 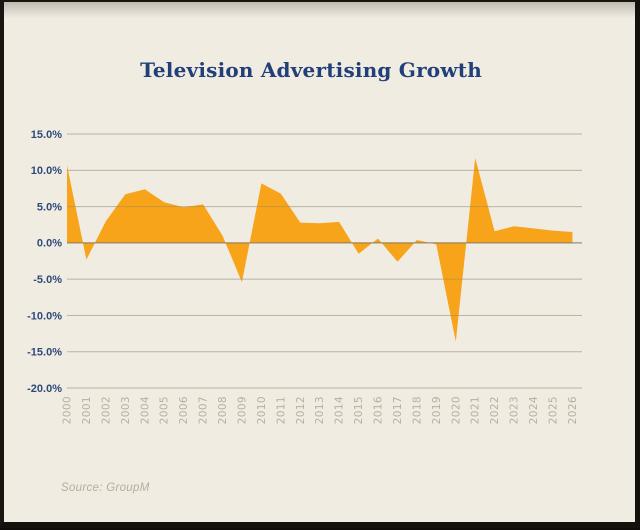 I want to click on x-tick-label: 2001, so click(x=87, y=410).